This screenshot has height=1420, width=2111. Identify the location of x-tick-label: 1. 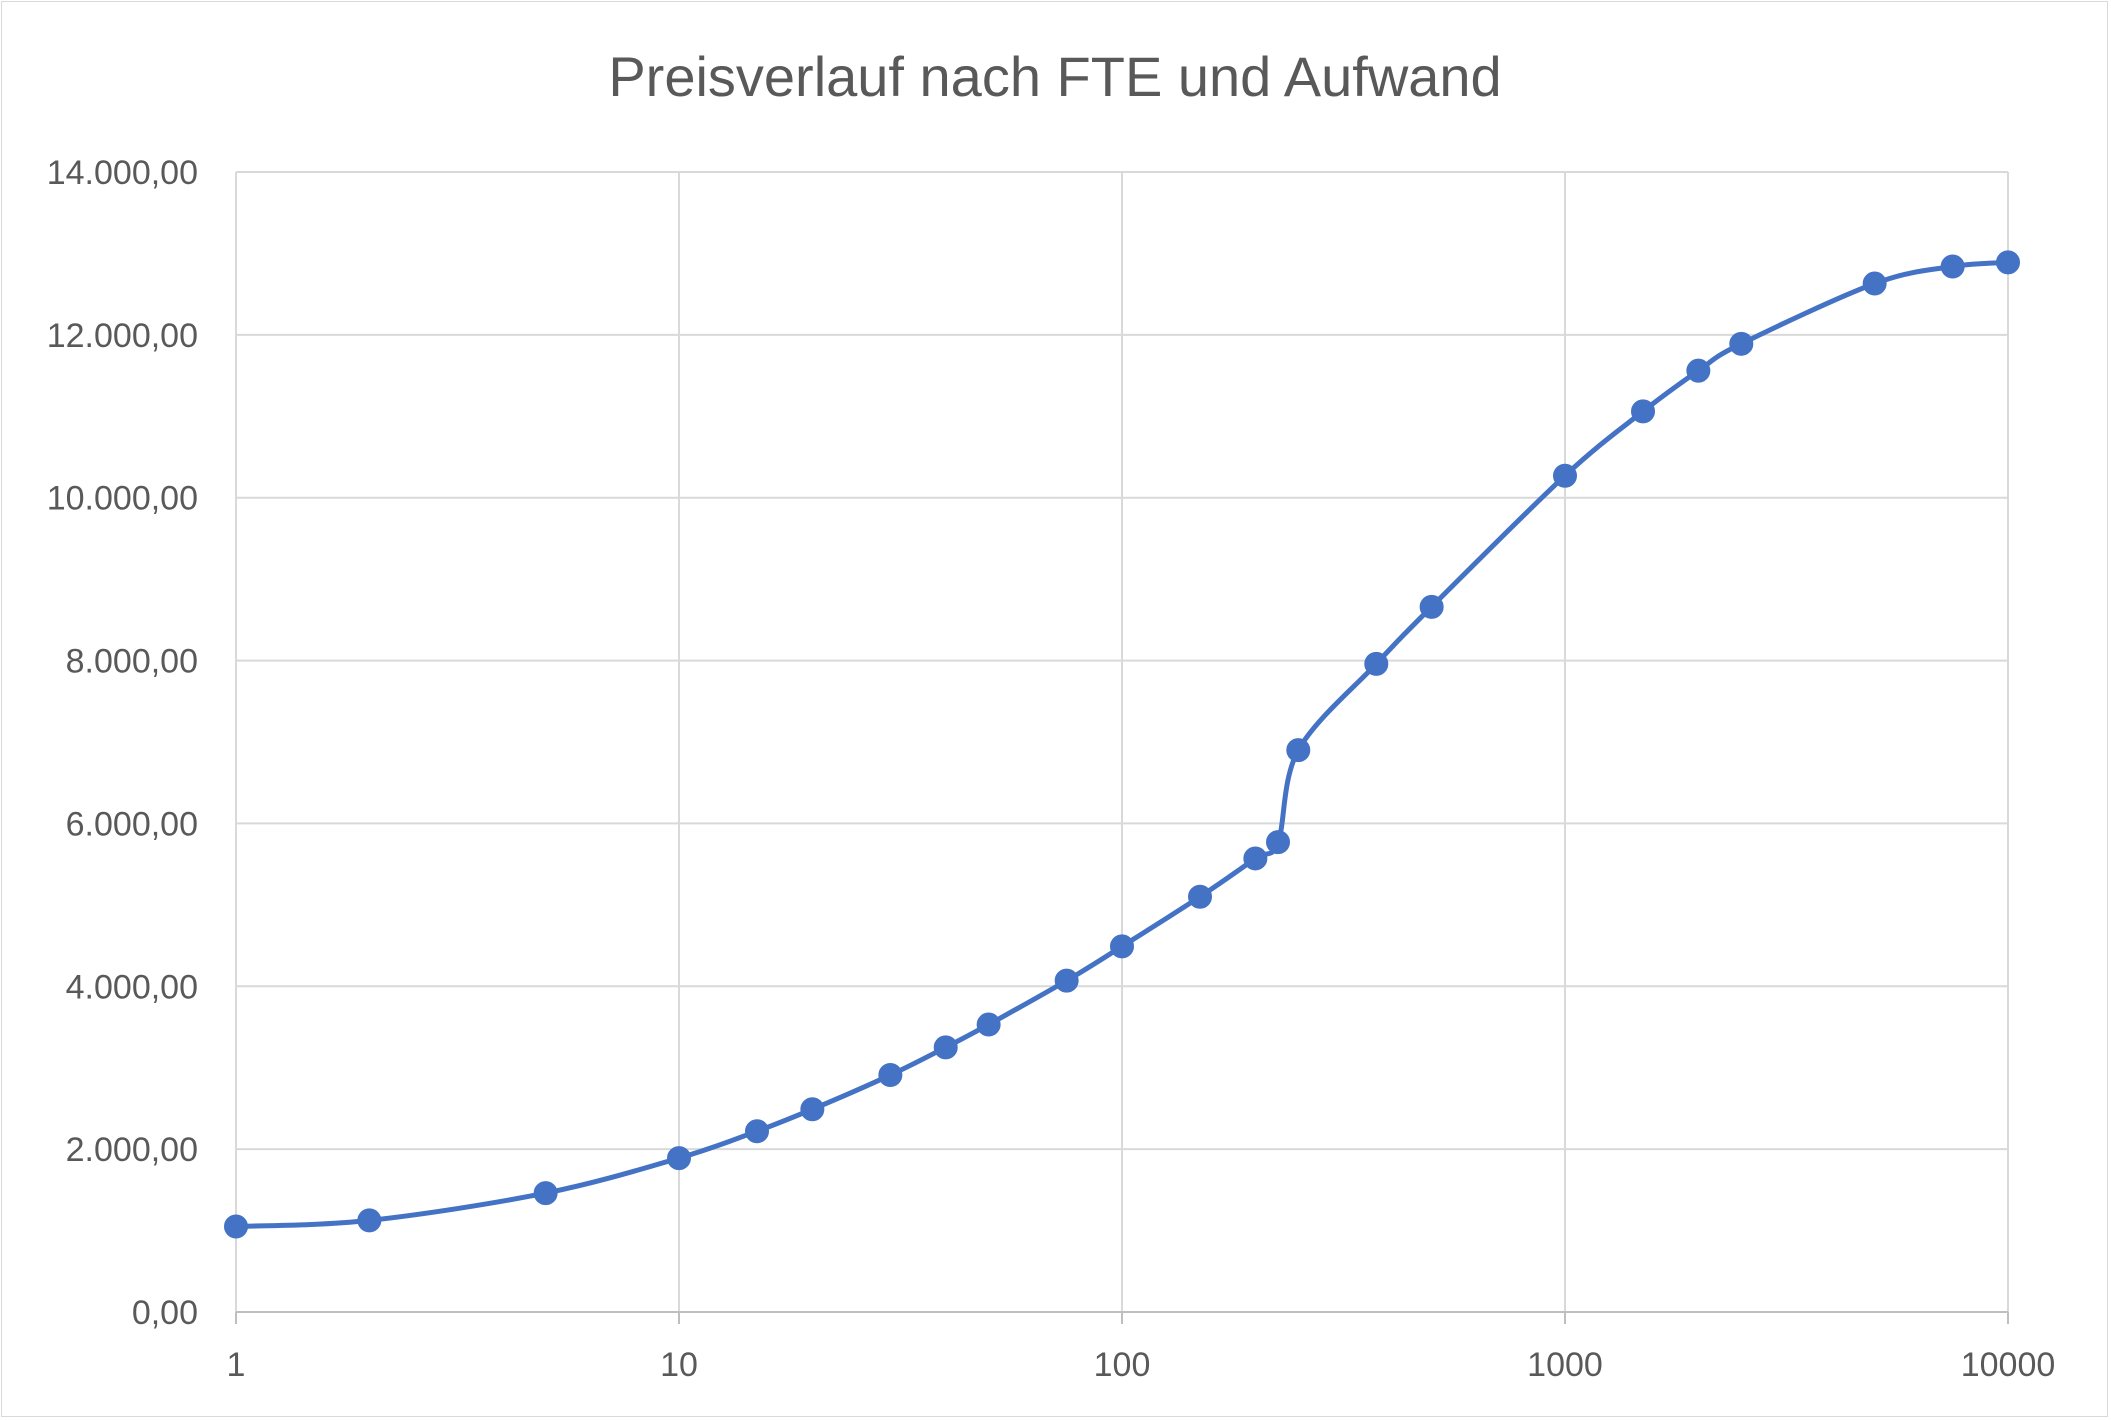
(236, 1365).